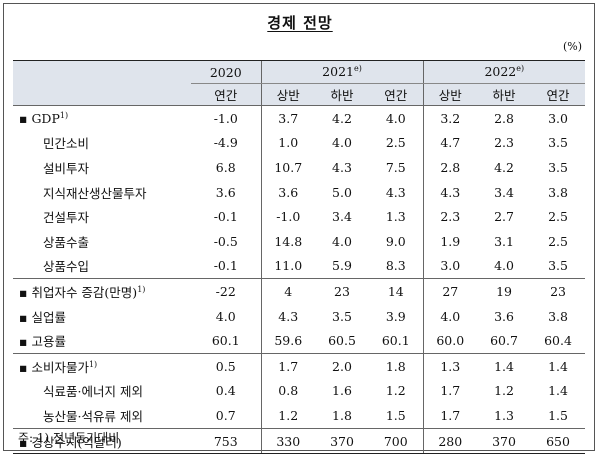  What do you see at coordinates (342, 192) in the screenshot?
I see `table-cell: 5.0` at bounding box center [342, 192].